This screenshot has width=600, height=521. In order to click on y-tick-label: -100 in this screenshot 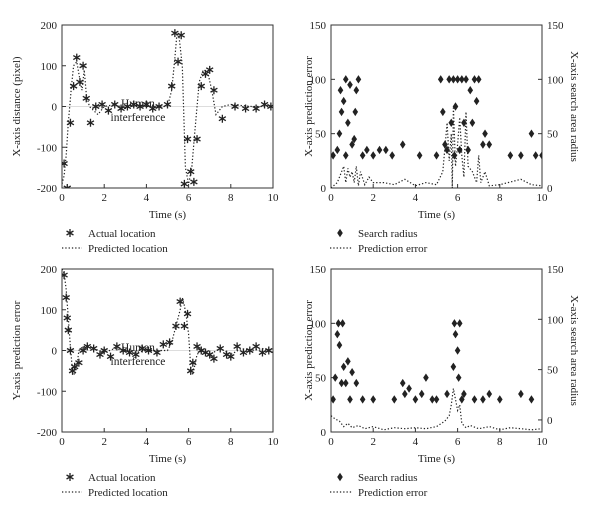, I will do `click(47, 148)`.